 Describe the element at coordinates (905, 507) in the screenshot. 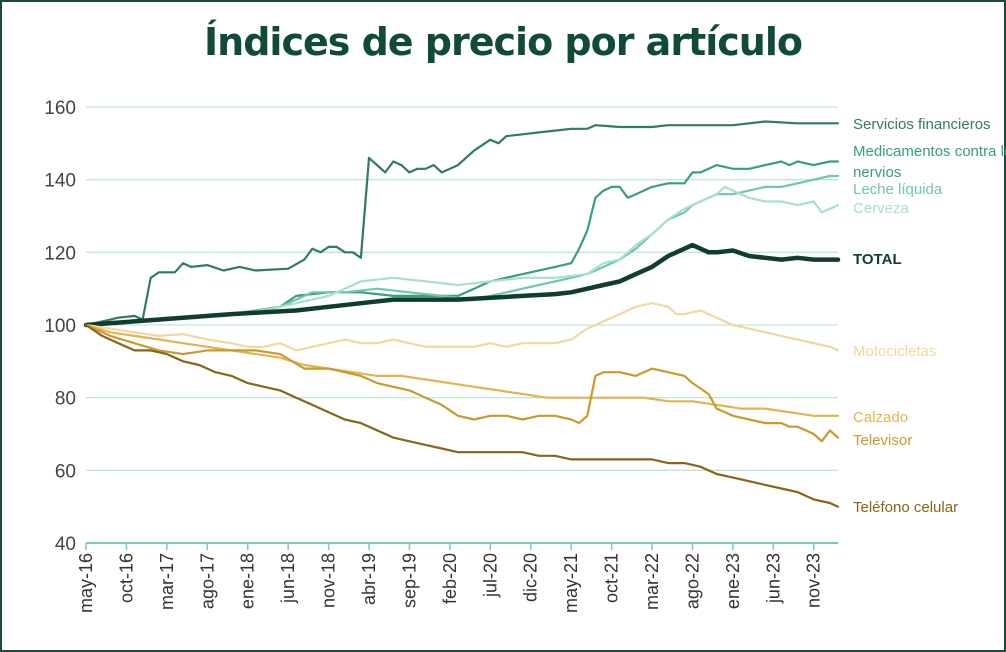

I see `series-label: Teléfono celular` at that location.